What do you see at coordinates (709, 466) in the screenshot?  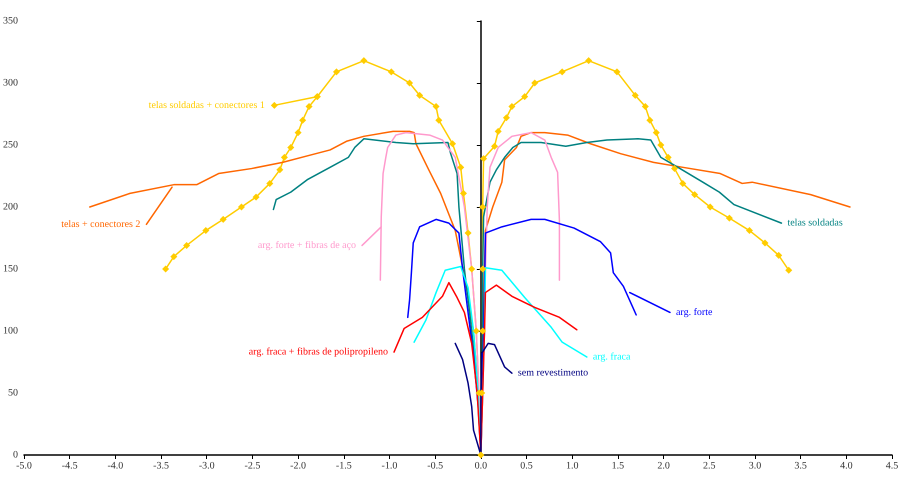 I see `x-tick-label: 2.5` at bounding box center [709, 466].